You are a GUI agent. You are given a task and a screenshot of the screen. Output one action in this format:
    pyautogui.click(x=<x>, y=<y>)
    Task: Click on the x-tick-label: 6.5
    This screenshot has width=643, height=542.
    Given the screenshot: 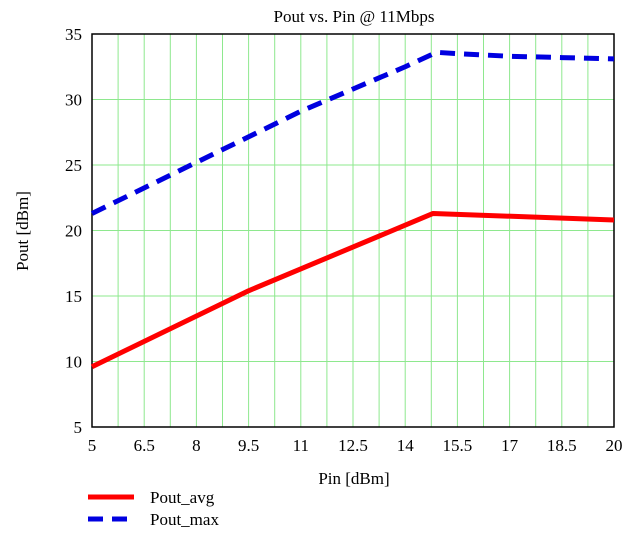 What is the action you would take?
    pyautogui.click(x=144, y=445)
    